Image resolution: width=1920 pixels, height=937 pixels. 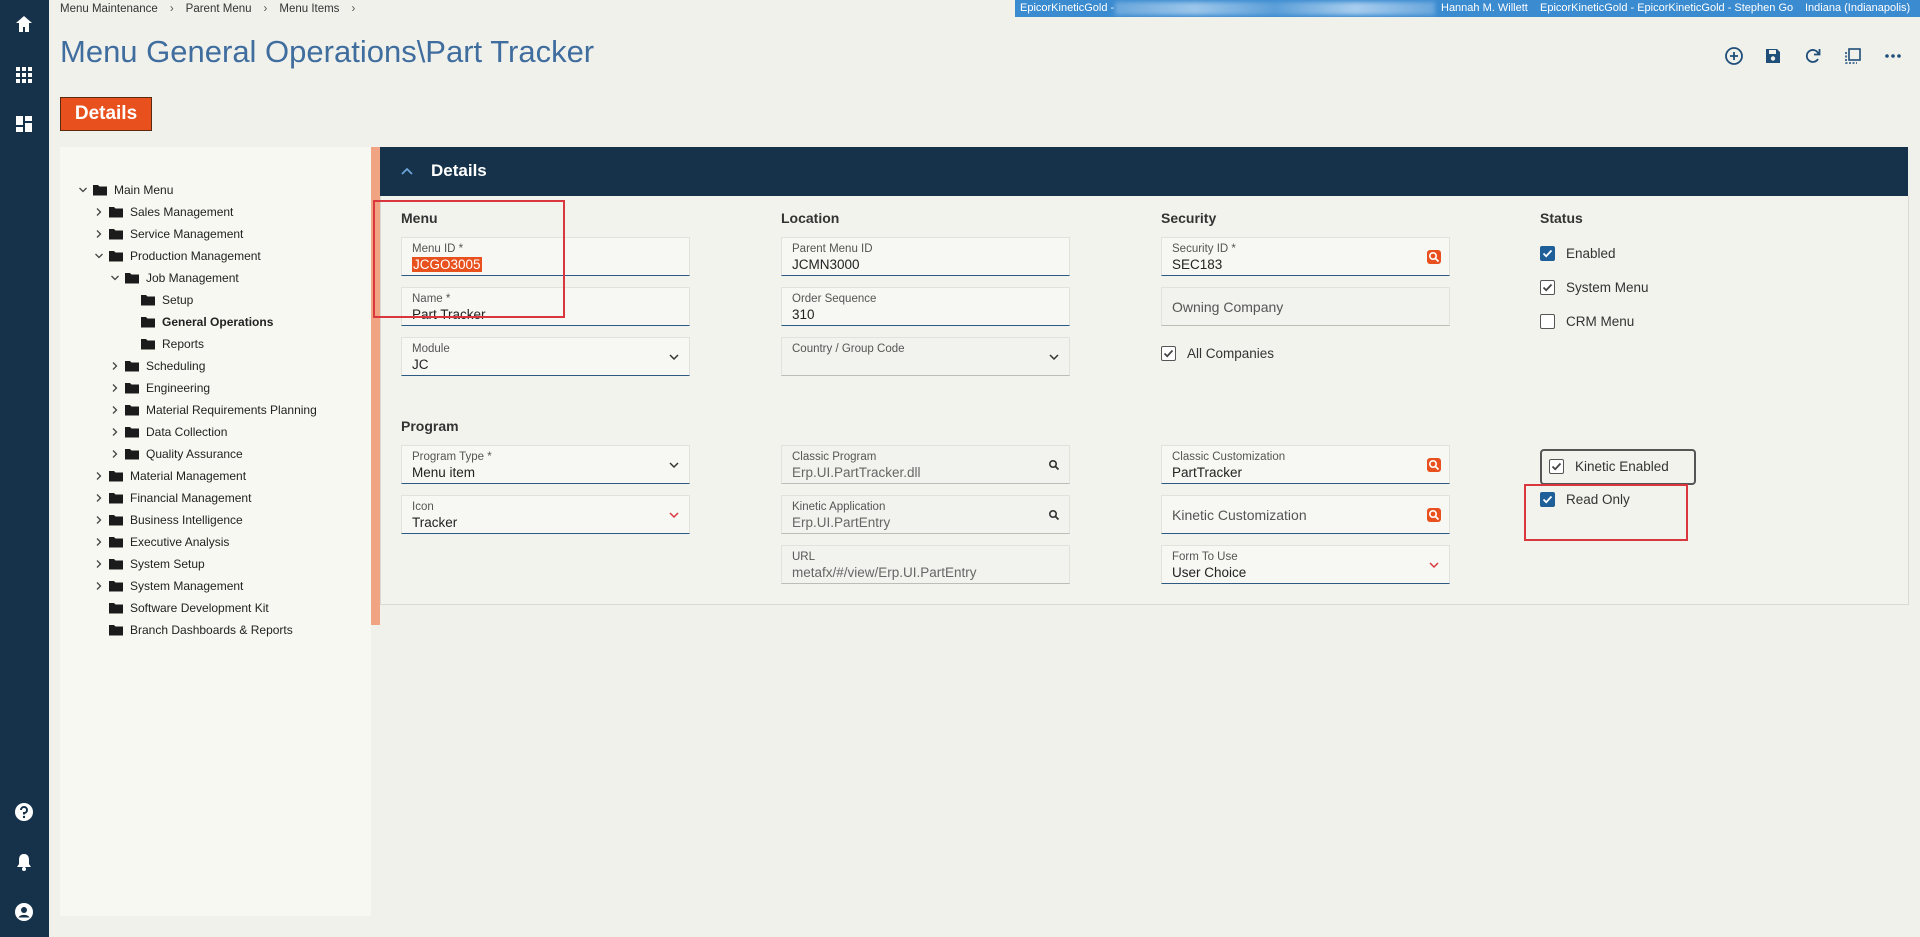 I want to click on breadcrumb-link: Menu Items, so click(x=309, y=9).